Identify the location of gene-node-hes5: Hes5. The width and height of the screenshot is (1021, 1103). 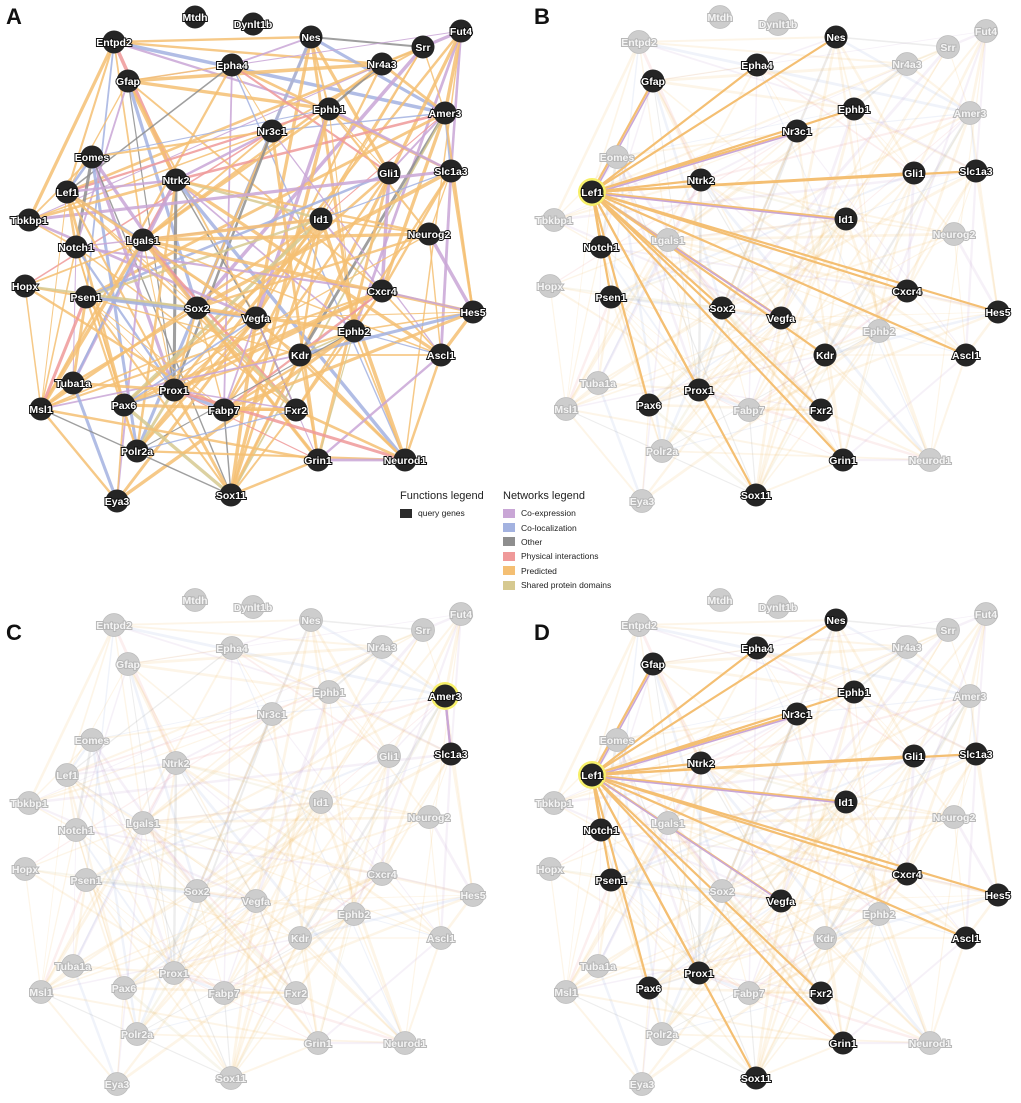
(473, 895).